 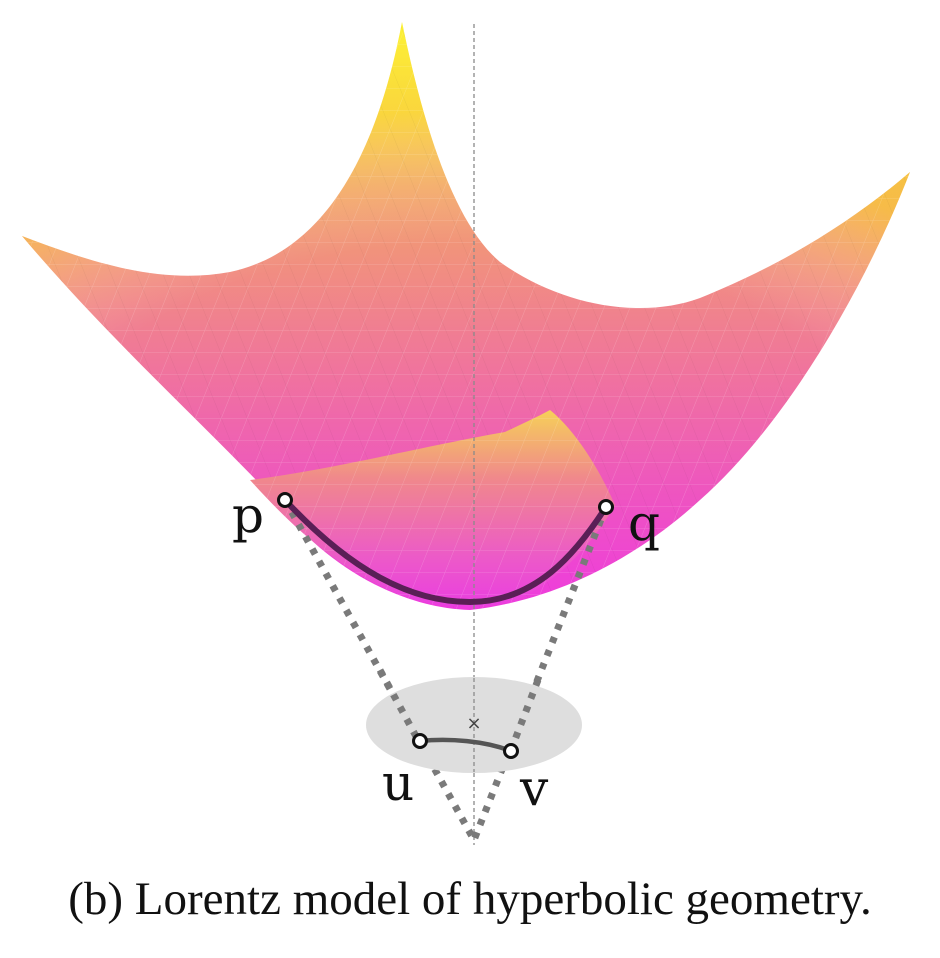 I want to click on disk-geodesic, so click(x=465, y=745).